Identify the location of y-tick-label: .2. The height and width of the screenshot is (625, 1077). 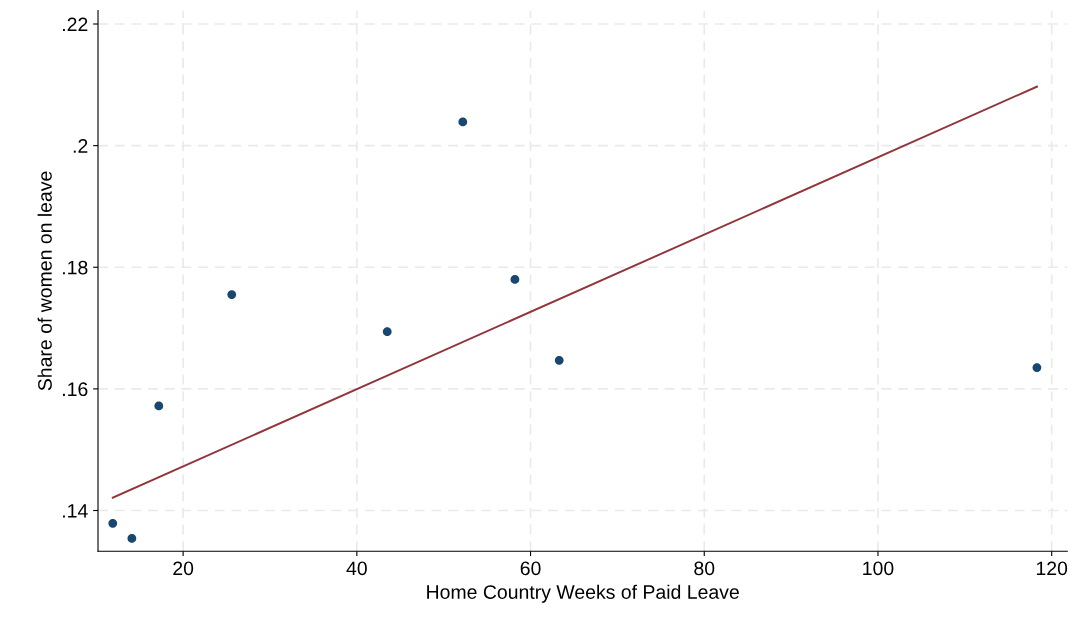
(80, 146).